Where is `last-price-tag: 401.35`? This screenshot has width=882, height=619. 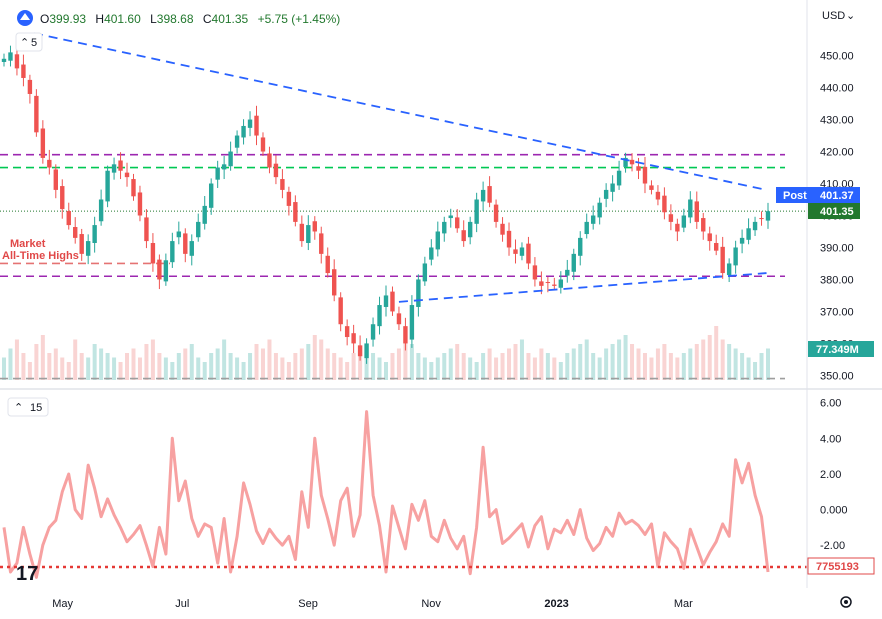 last-price-tag: 401.35 is located at coordinates (834, 211).